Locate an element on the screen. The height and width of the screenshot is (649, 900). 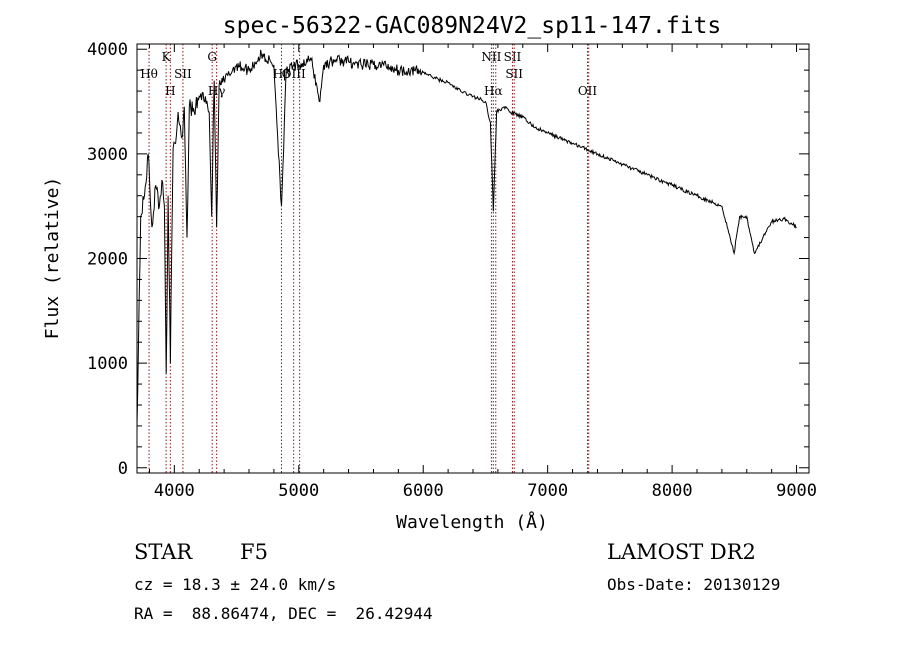
y-tick-label-1000: 1000 is located at coordinates (107, 364).